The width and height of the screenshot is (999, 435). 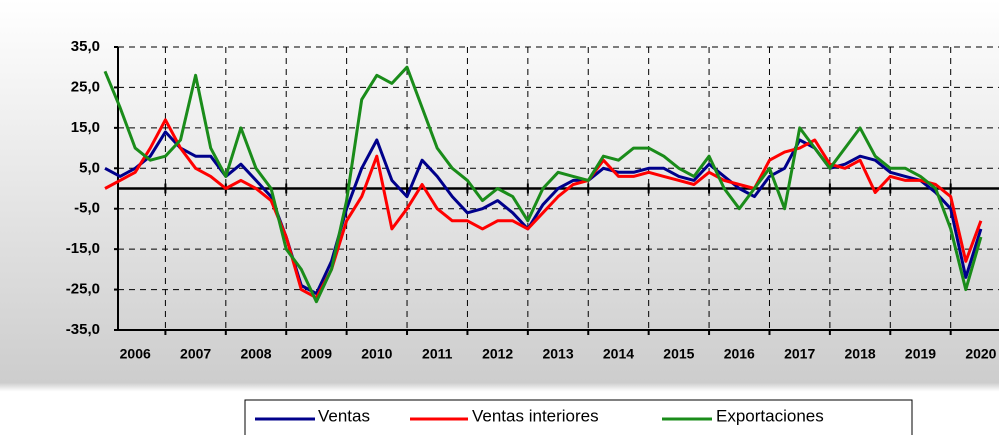 What do you see at coordinates (87, 208) in the screenshot?
I see `y-tick-label: -5,0` at bounding box center [87, 208].